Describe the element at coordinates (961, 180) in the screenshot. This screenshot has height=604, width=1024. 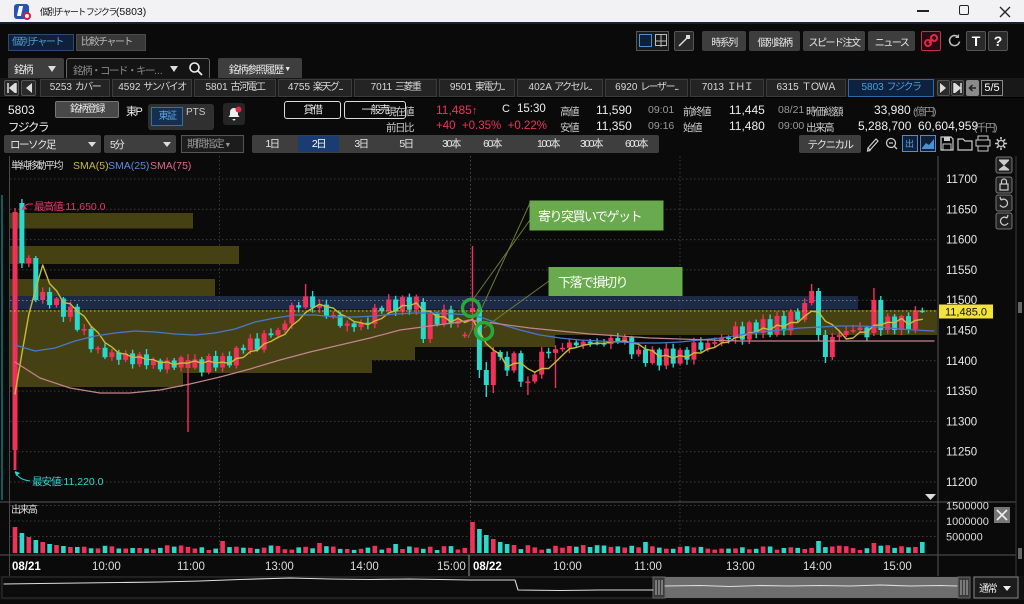
I see `svg-text: 11700` at that location.